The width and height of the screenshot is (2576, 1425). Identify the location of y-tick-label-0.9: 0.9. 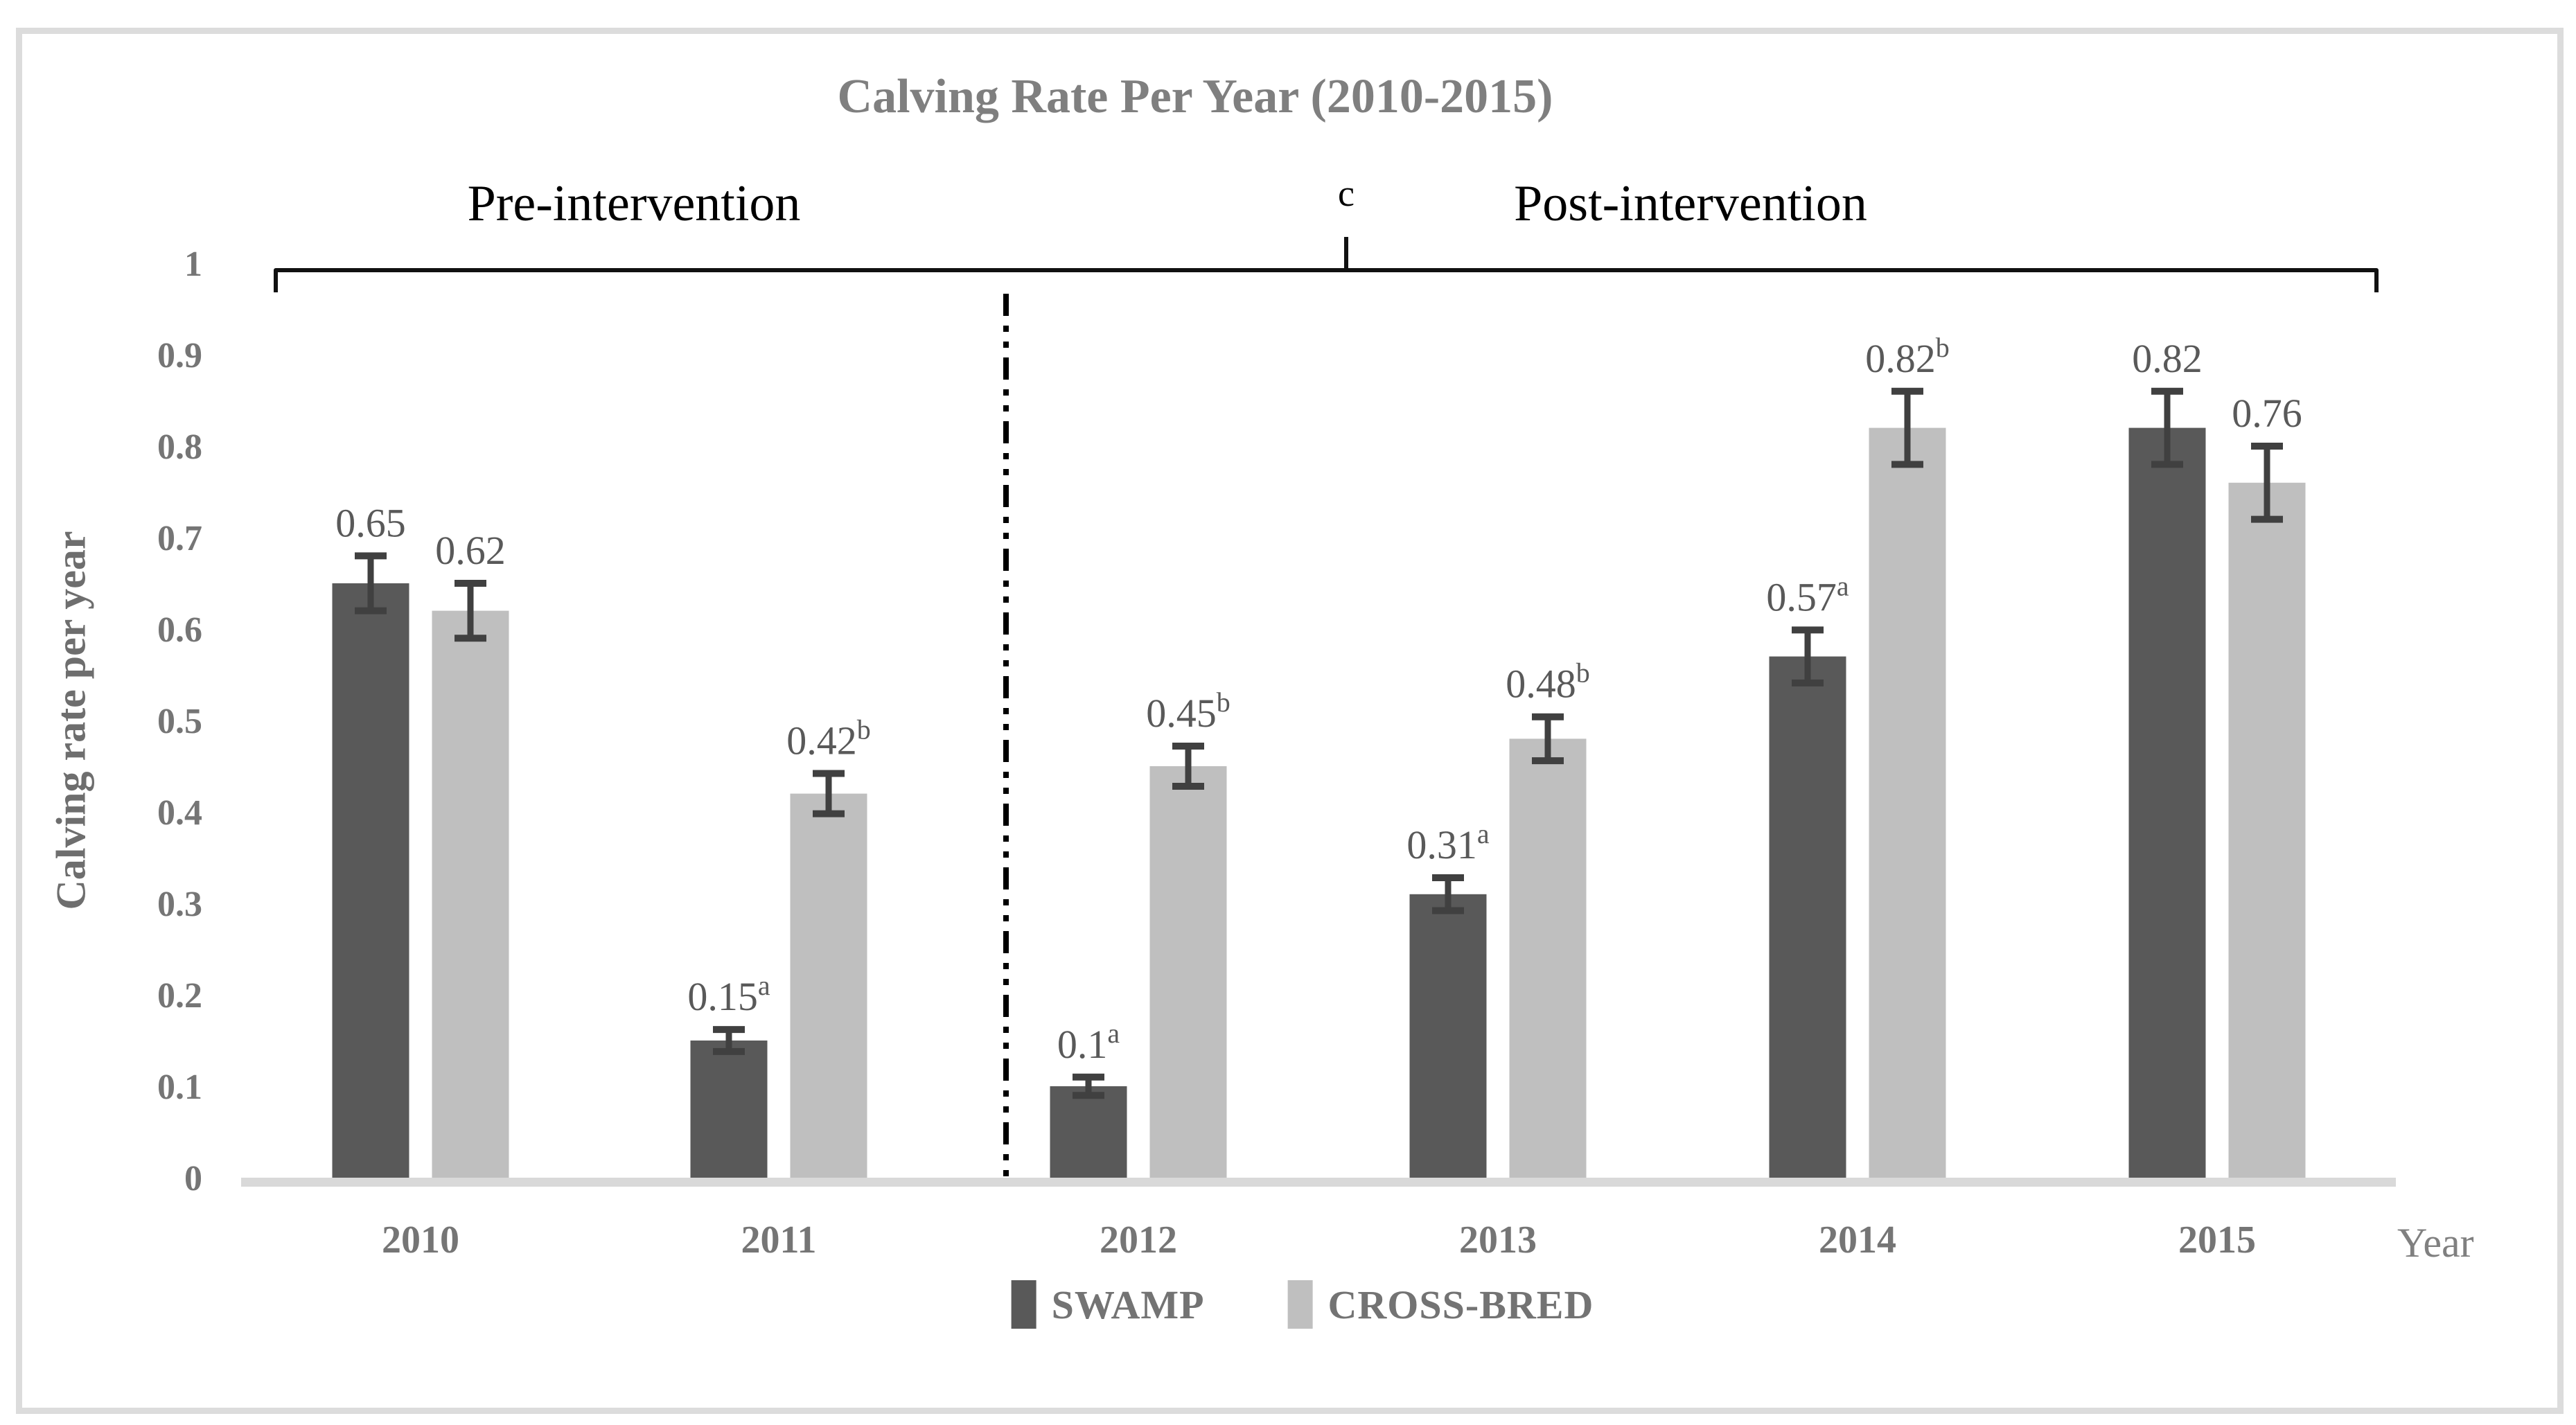
(180, 355).